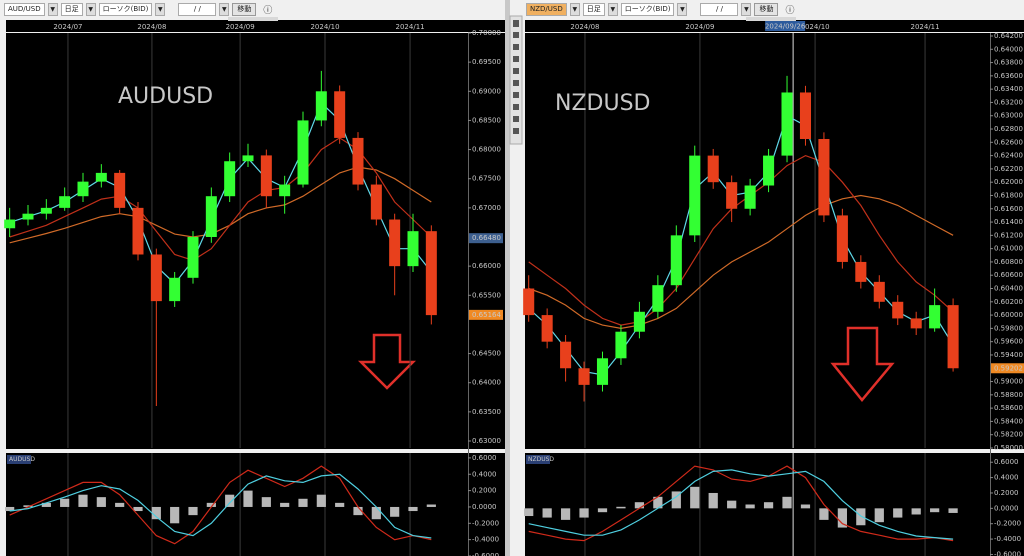 This screenshot has width=1024, height=556. Describe the element at coordinates (1008, 408) in the screenshot. I see `y-tick-label: 0.58600` at that location.